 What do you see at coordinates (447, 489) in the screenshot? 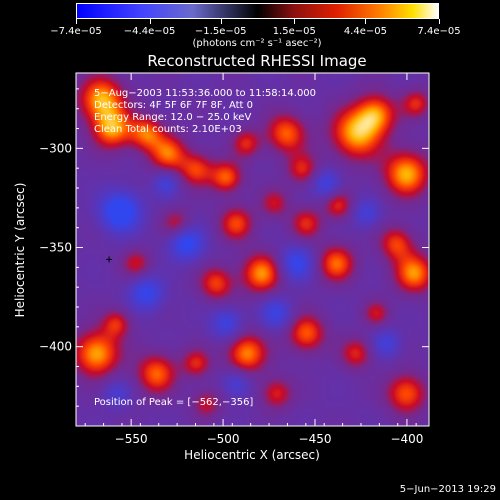
I see `timestamp: 5−Jun−2013 19:29` at bounding box center [447, 489].